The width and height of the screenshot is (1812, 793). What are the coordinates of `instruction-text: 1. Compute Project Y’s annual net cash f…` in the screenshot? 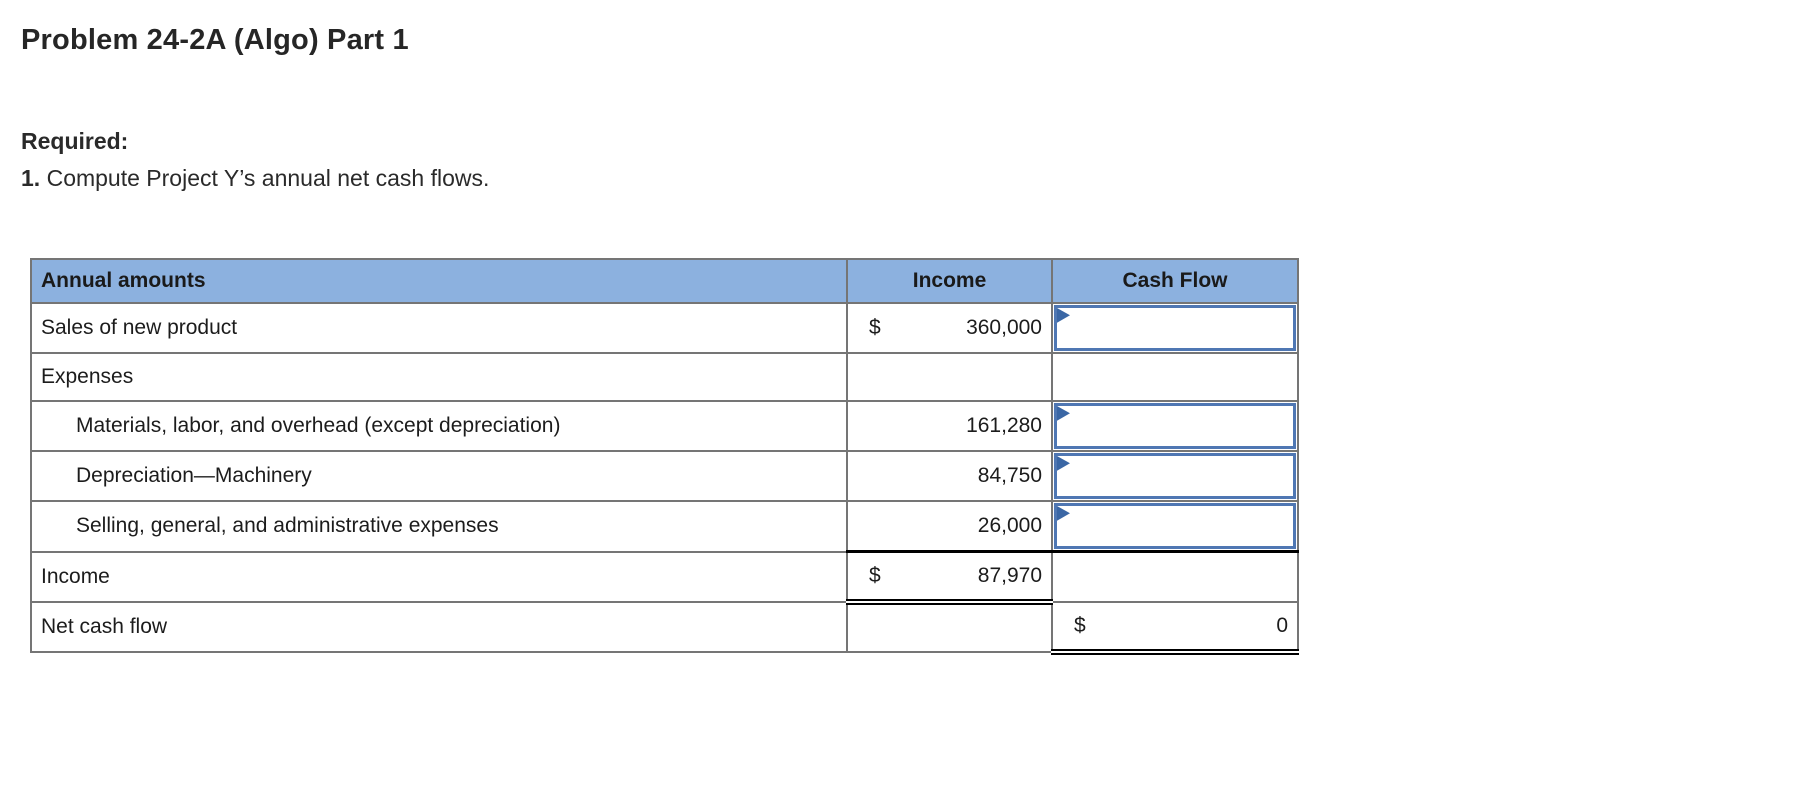 It's located at (255, 178).